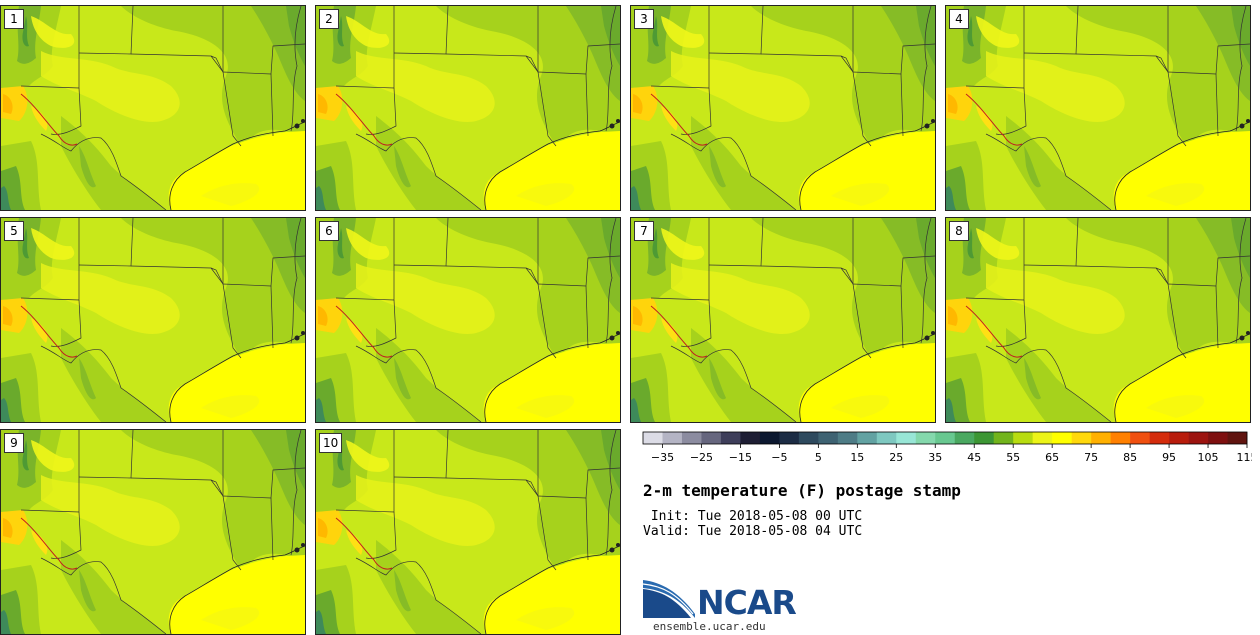 The height and width of the screenshot is (635, 1260). What do you see at coordinates (974, 457) in the screenshot?
I see `colorbar-tick-label: 45` at bounding box center [974, 457].